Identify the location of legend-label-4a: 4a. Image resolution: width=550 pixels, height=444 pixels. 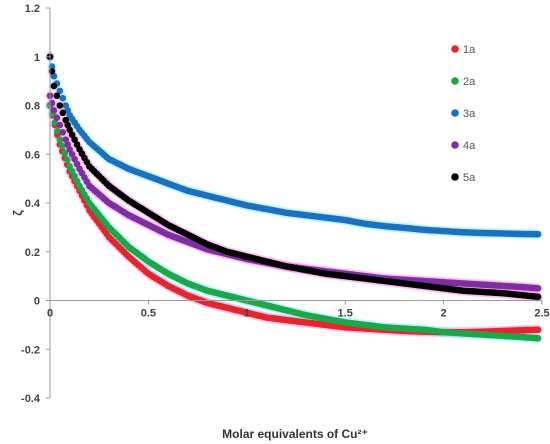
(469, 146).